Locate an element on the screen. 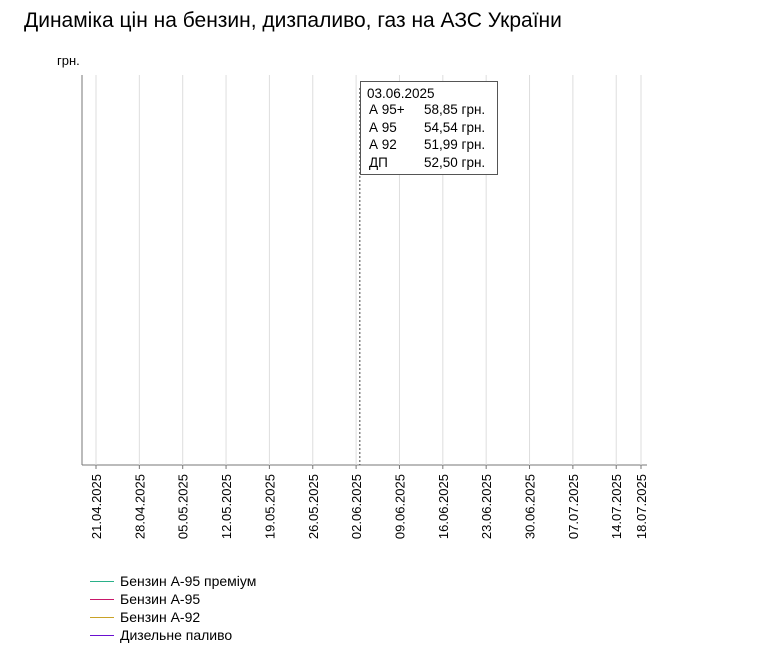  tooltip-series-name: А 92 is located at coordinates (383, 144).